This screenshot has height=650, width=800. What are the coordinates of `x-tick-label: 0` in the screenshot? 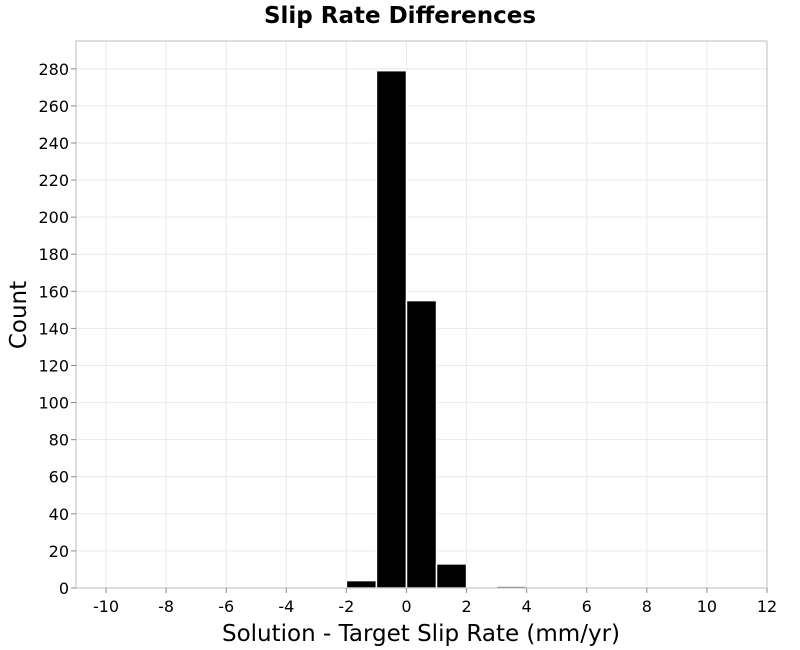 It's located at (406, 606).